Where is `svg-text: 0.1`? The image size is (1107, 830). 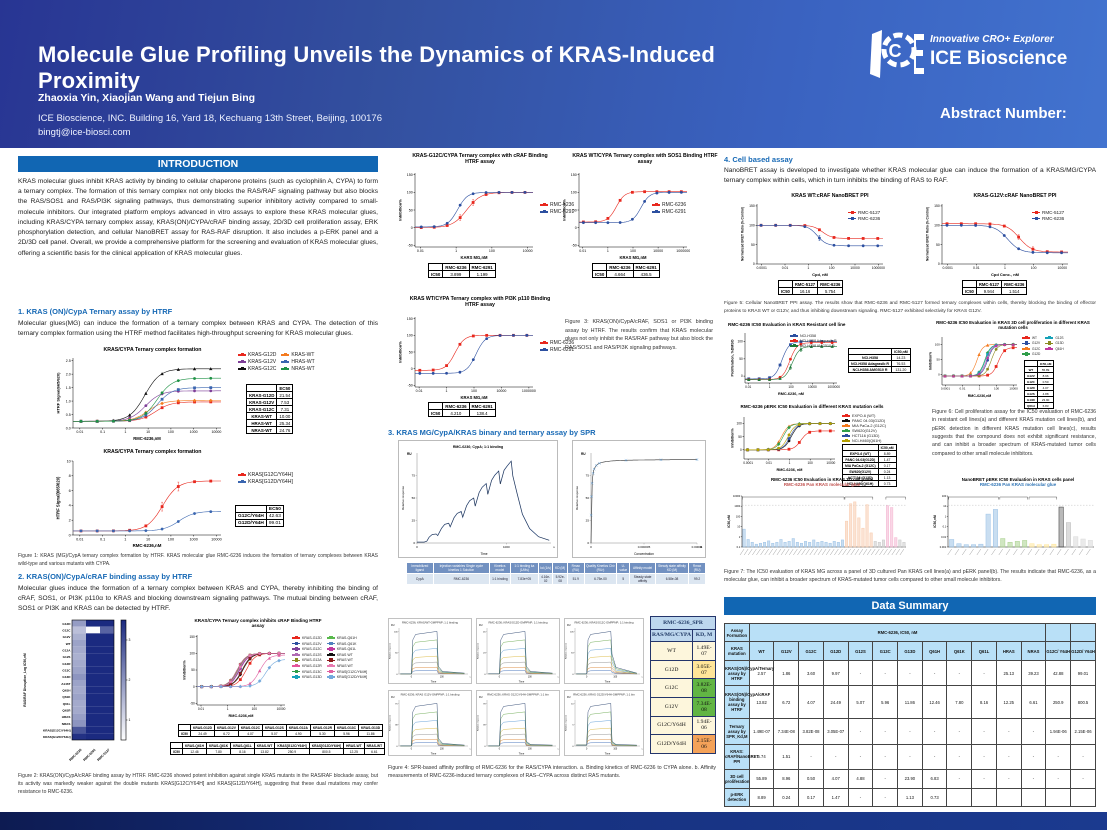 svg-text: 0.1 is located at coordinates (102, 432).